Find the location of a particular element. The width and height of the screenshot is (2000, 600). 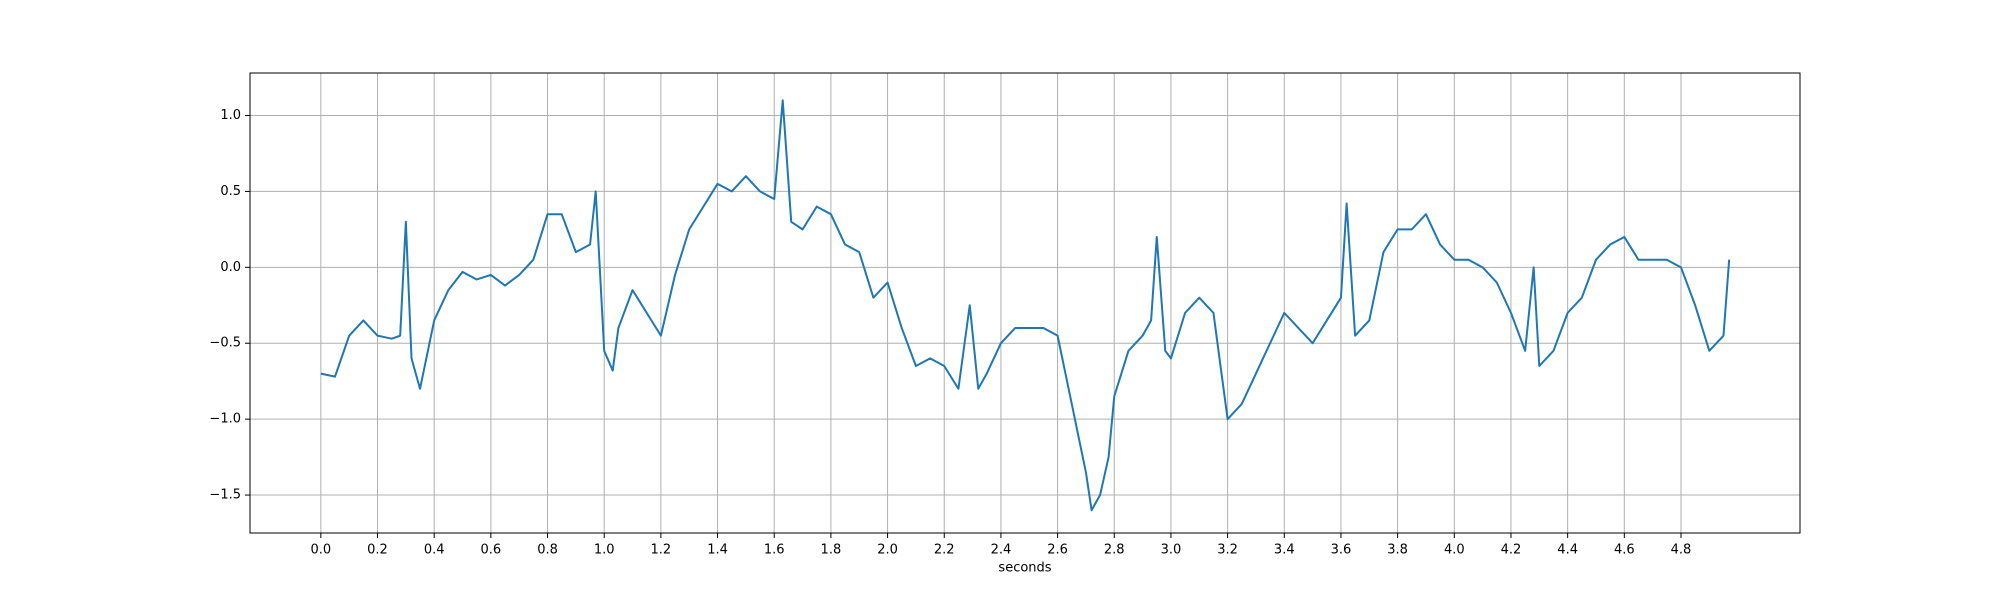

x-tick-label: 4.8 is located at coordinates (1681, 550).